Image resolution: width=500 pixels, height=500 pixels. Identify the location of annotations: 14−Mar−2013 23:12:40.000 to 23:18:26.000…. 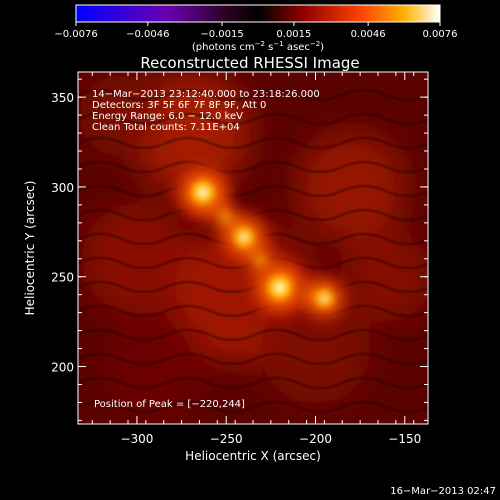
(206, 111).